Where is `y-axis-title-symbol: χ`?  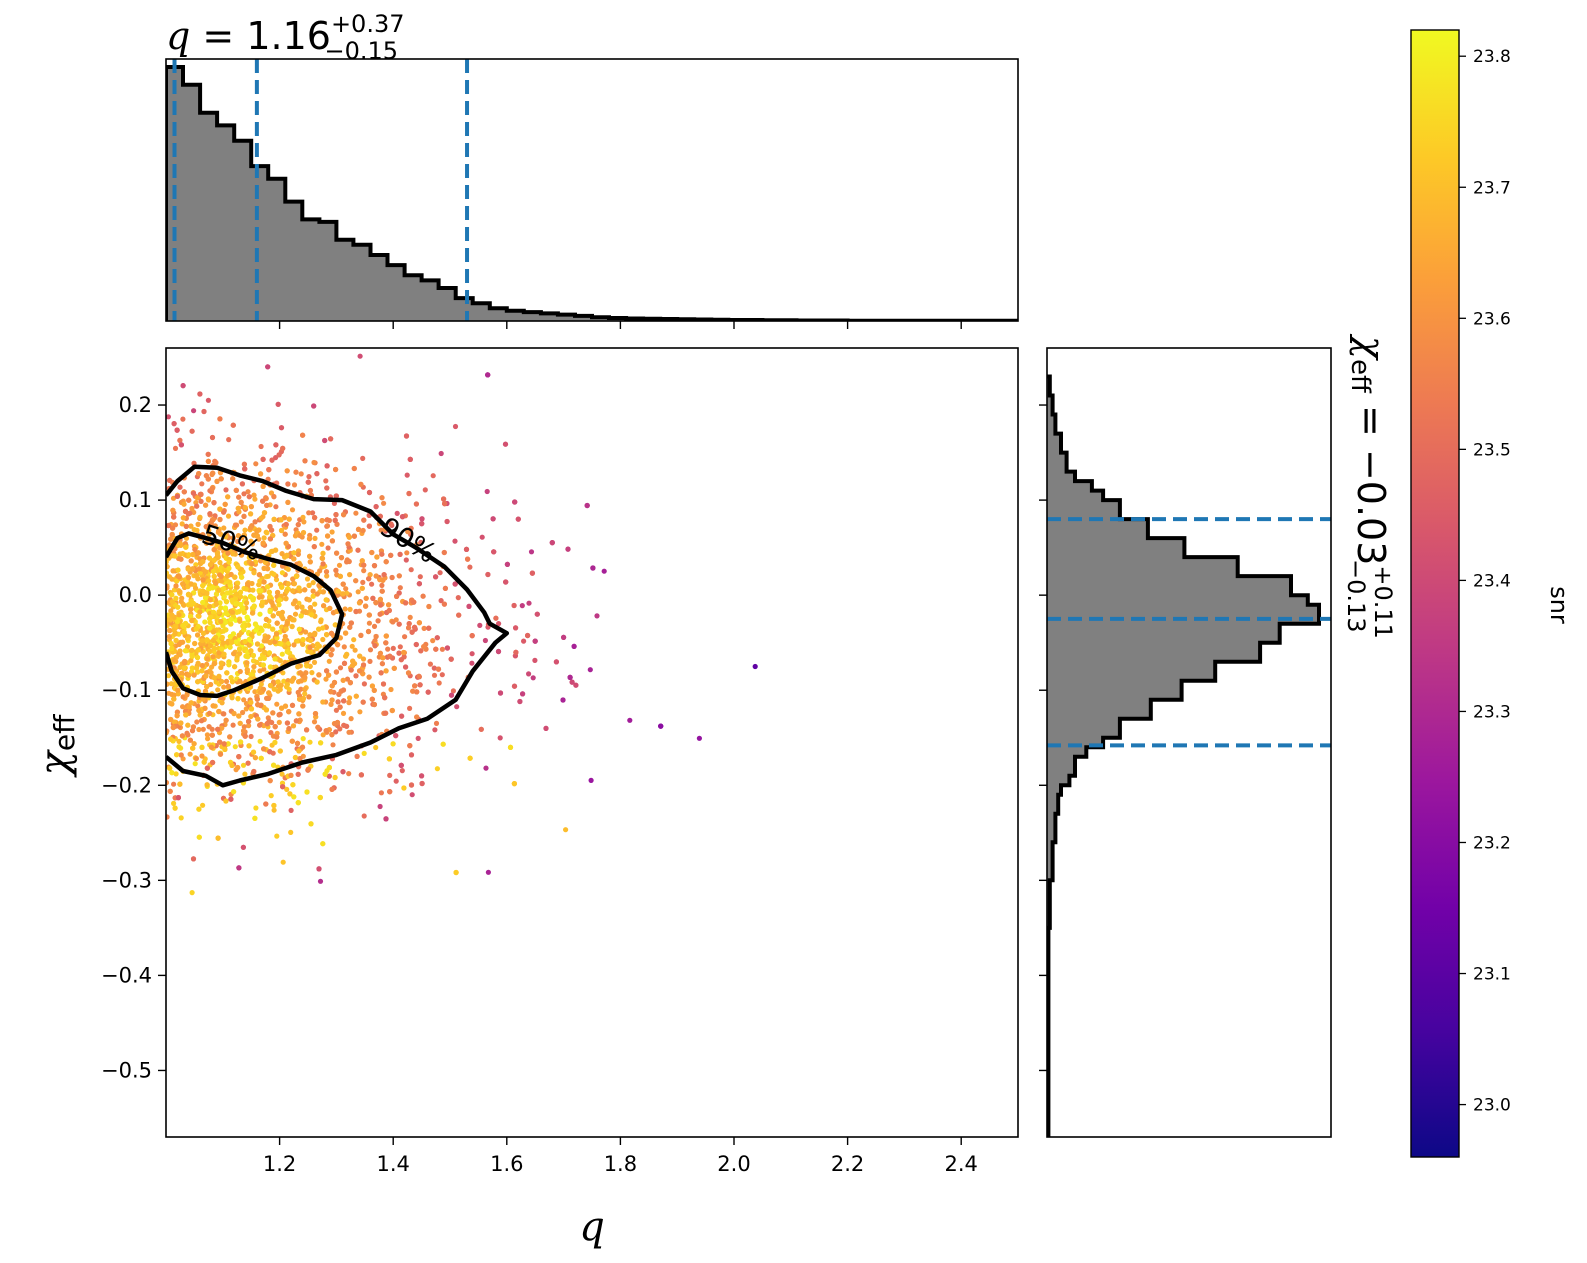
y-axis-title-symbol: χ is located at coordinates (55, 763).